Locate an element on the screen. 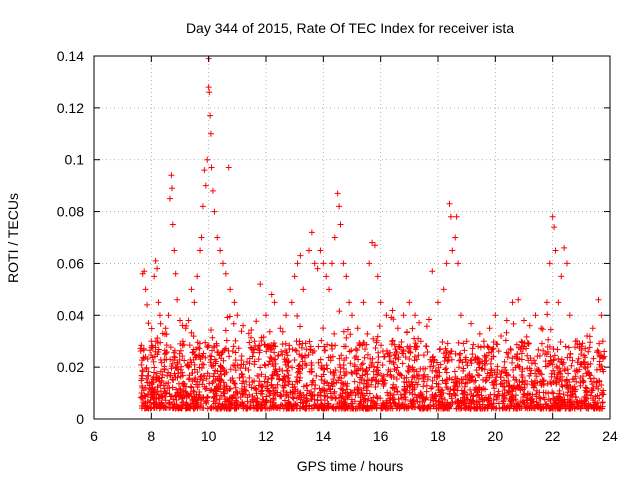 This screenshot has width=640, height=480. x-tick-label: 10 is located at coordinates (209, 436).